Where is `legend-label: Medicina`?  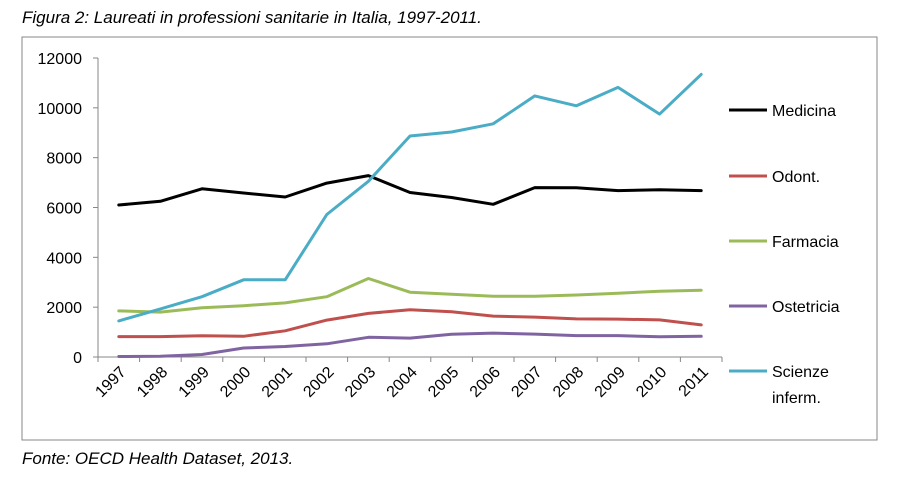 legend-label: Medicina is located at coordinates (804, 111).